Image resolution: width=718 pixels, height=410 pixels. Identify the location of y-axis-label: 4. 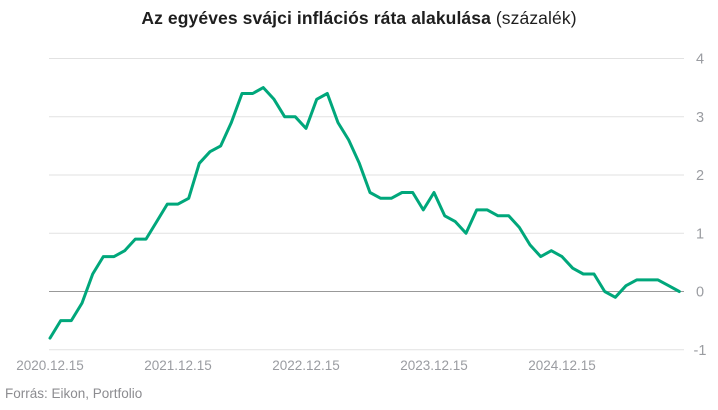
(700, 60).